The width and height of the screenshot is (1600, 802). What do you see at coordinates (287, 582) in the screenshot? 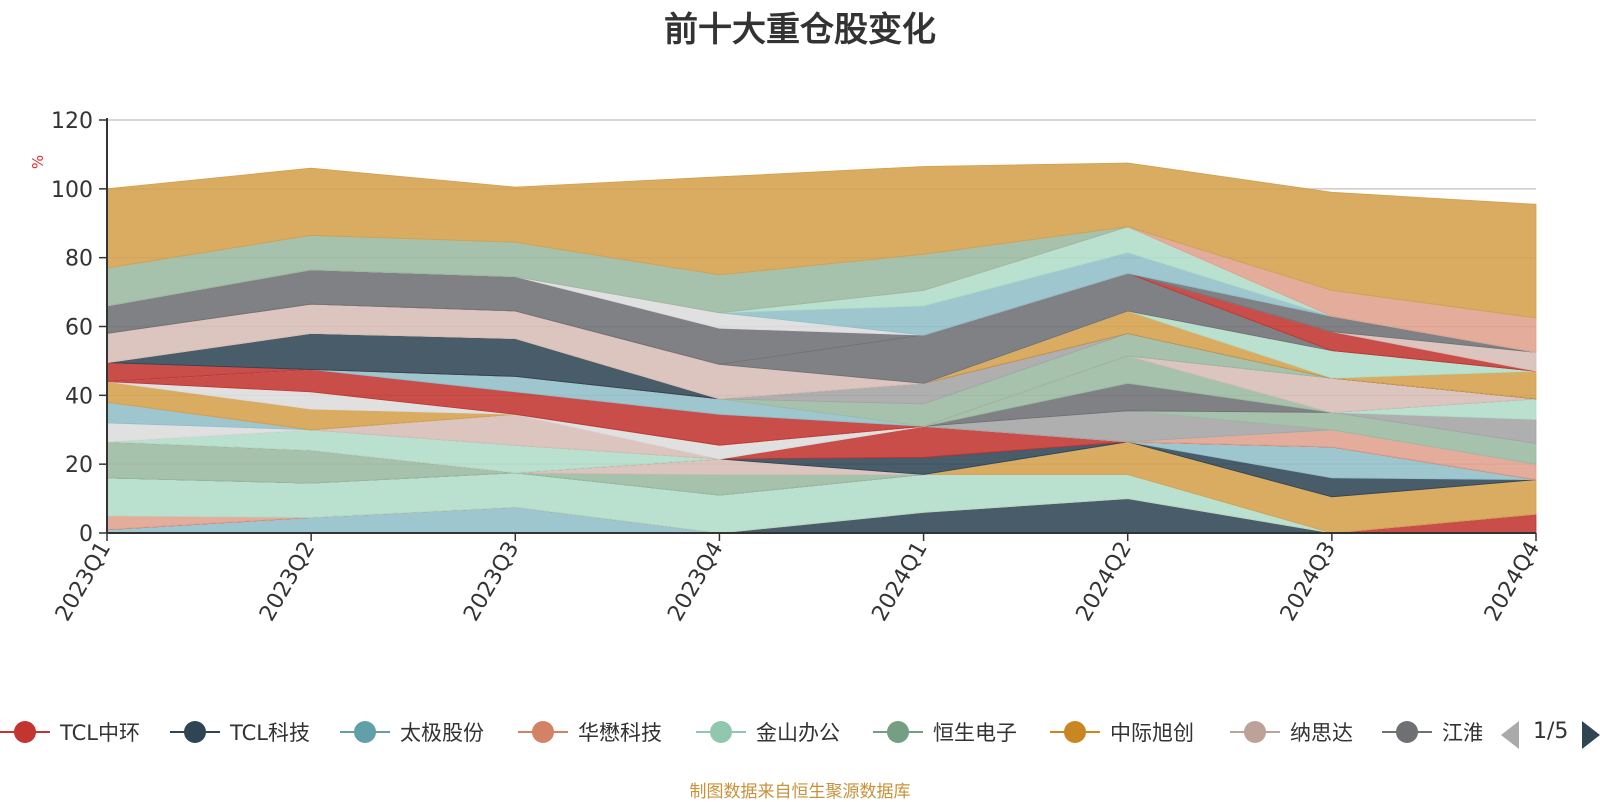
I see `x-tick-label: 2023Q2` at bounding box center [287, 582].